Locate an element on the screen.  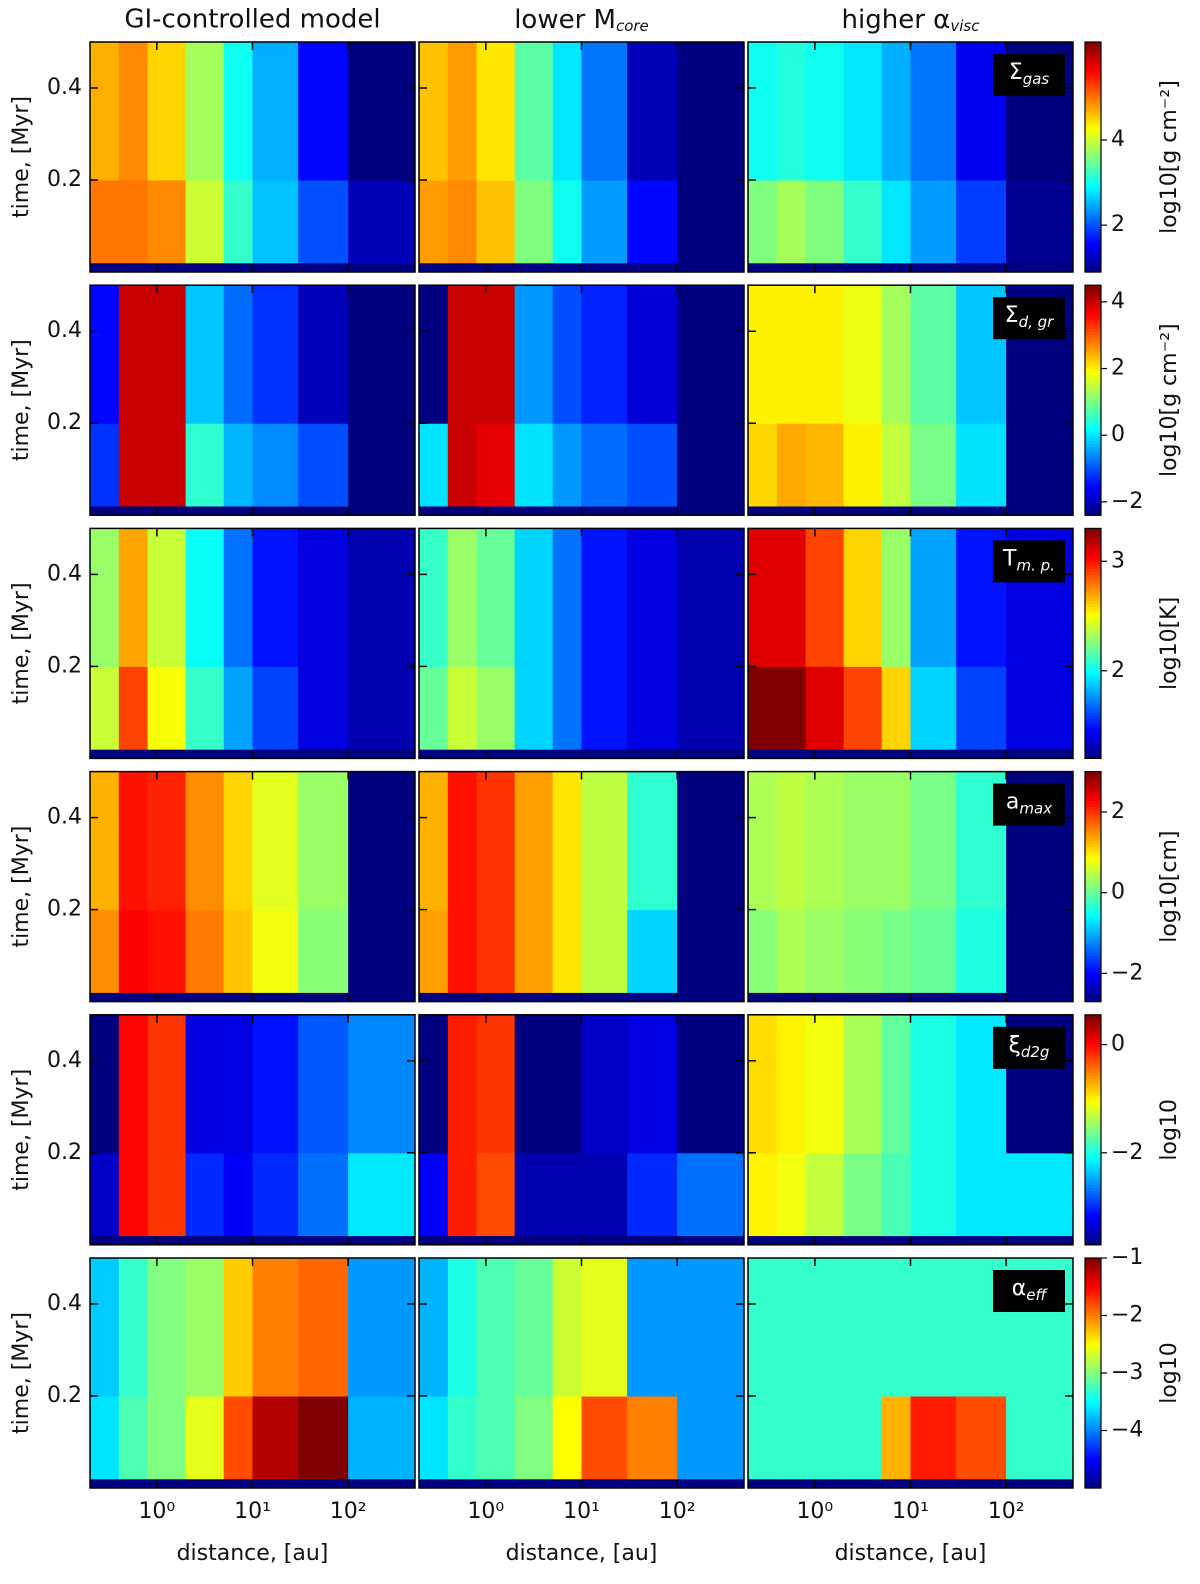
quantity-label: αeff is located at coordinates (1030, 1290).